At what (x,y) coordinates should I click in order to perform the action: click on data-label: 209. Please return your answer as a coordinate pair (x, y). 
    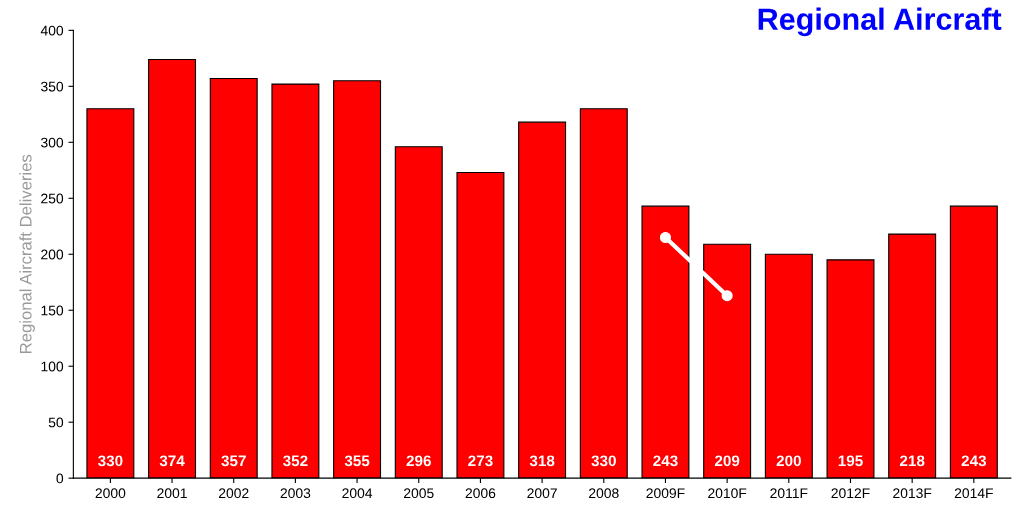
    Looking at the image, I should click on (727, 461).